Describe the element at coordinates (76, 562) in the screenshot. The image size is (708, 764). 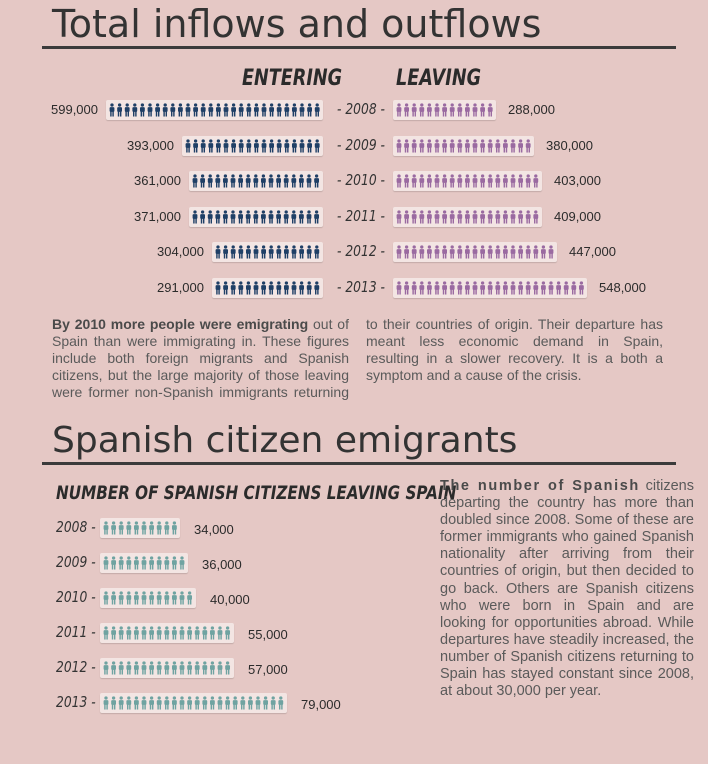
I see `year-label: 2009 -` at that location.